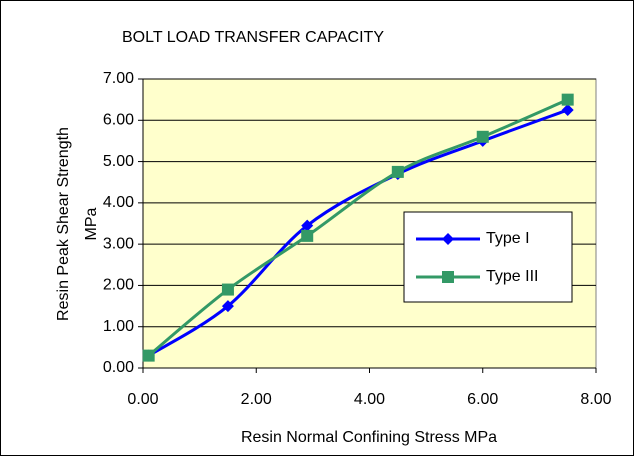 The image size is (634, 456). What do you see at coordinates (595, 399) in the screenshot?
I see `x-tick-label: 8.00` at bounding box center [595, 399].